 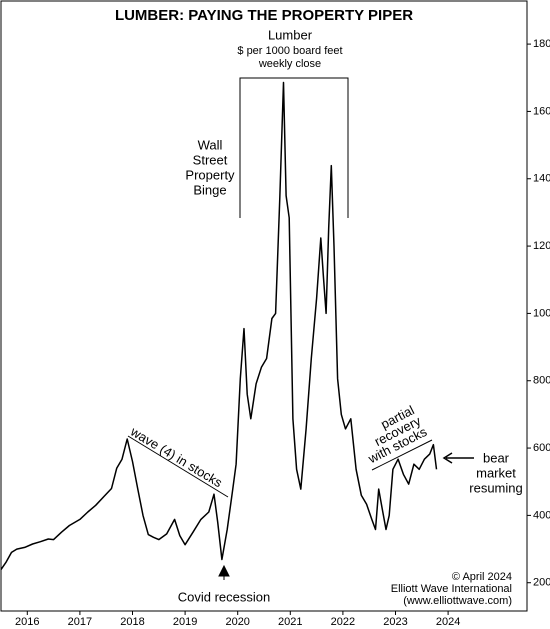 What do you see at coordinates (289, 64) in the screenshot?
I see `subtitle: weekly close` at bounding box center [289, 64].